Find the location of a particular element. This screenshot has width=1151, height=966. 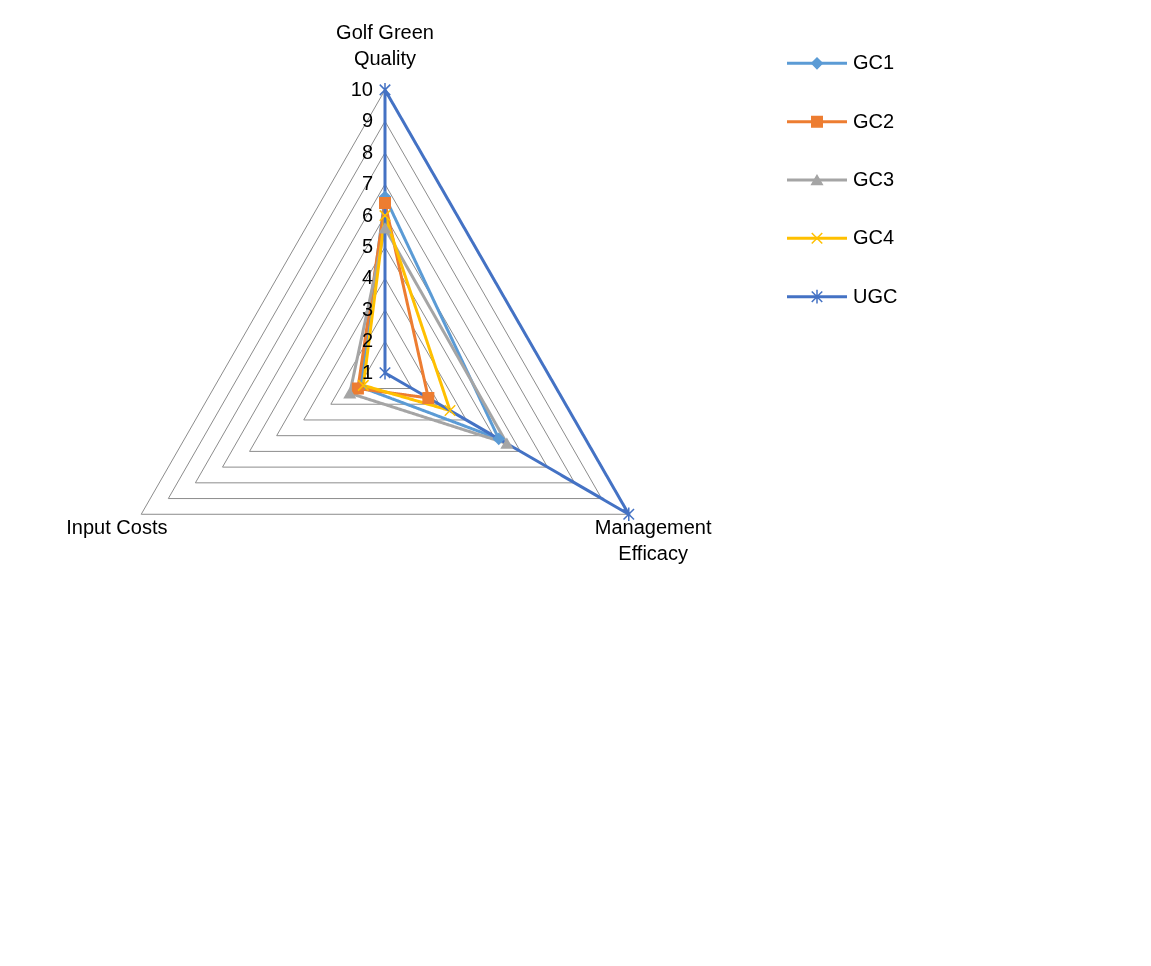

spoke-label: Management Efficacy is located at coordinates (653, 540).